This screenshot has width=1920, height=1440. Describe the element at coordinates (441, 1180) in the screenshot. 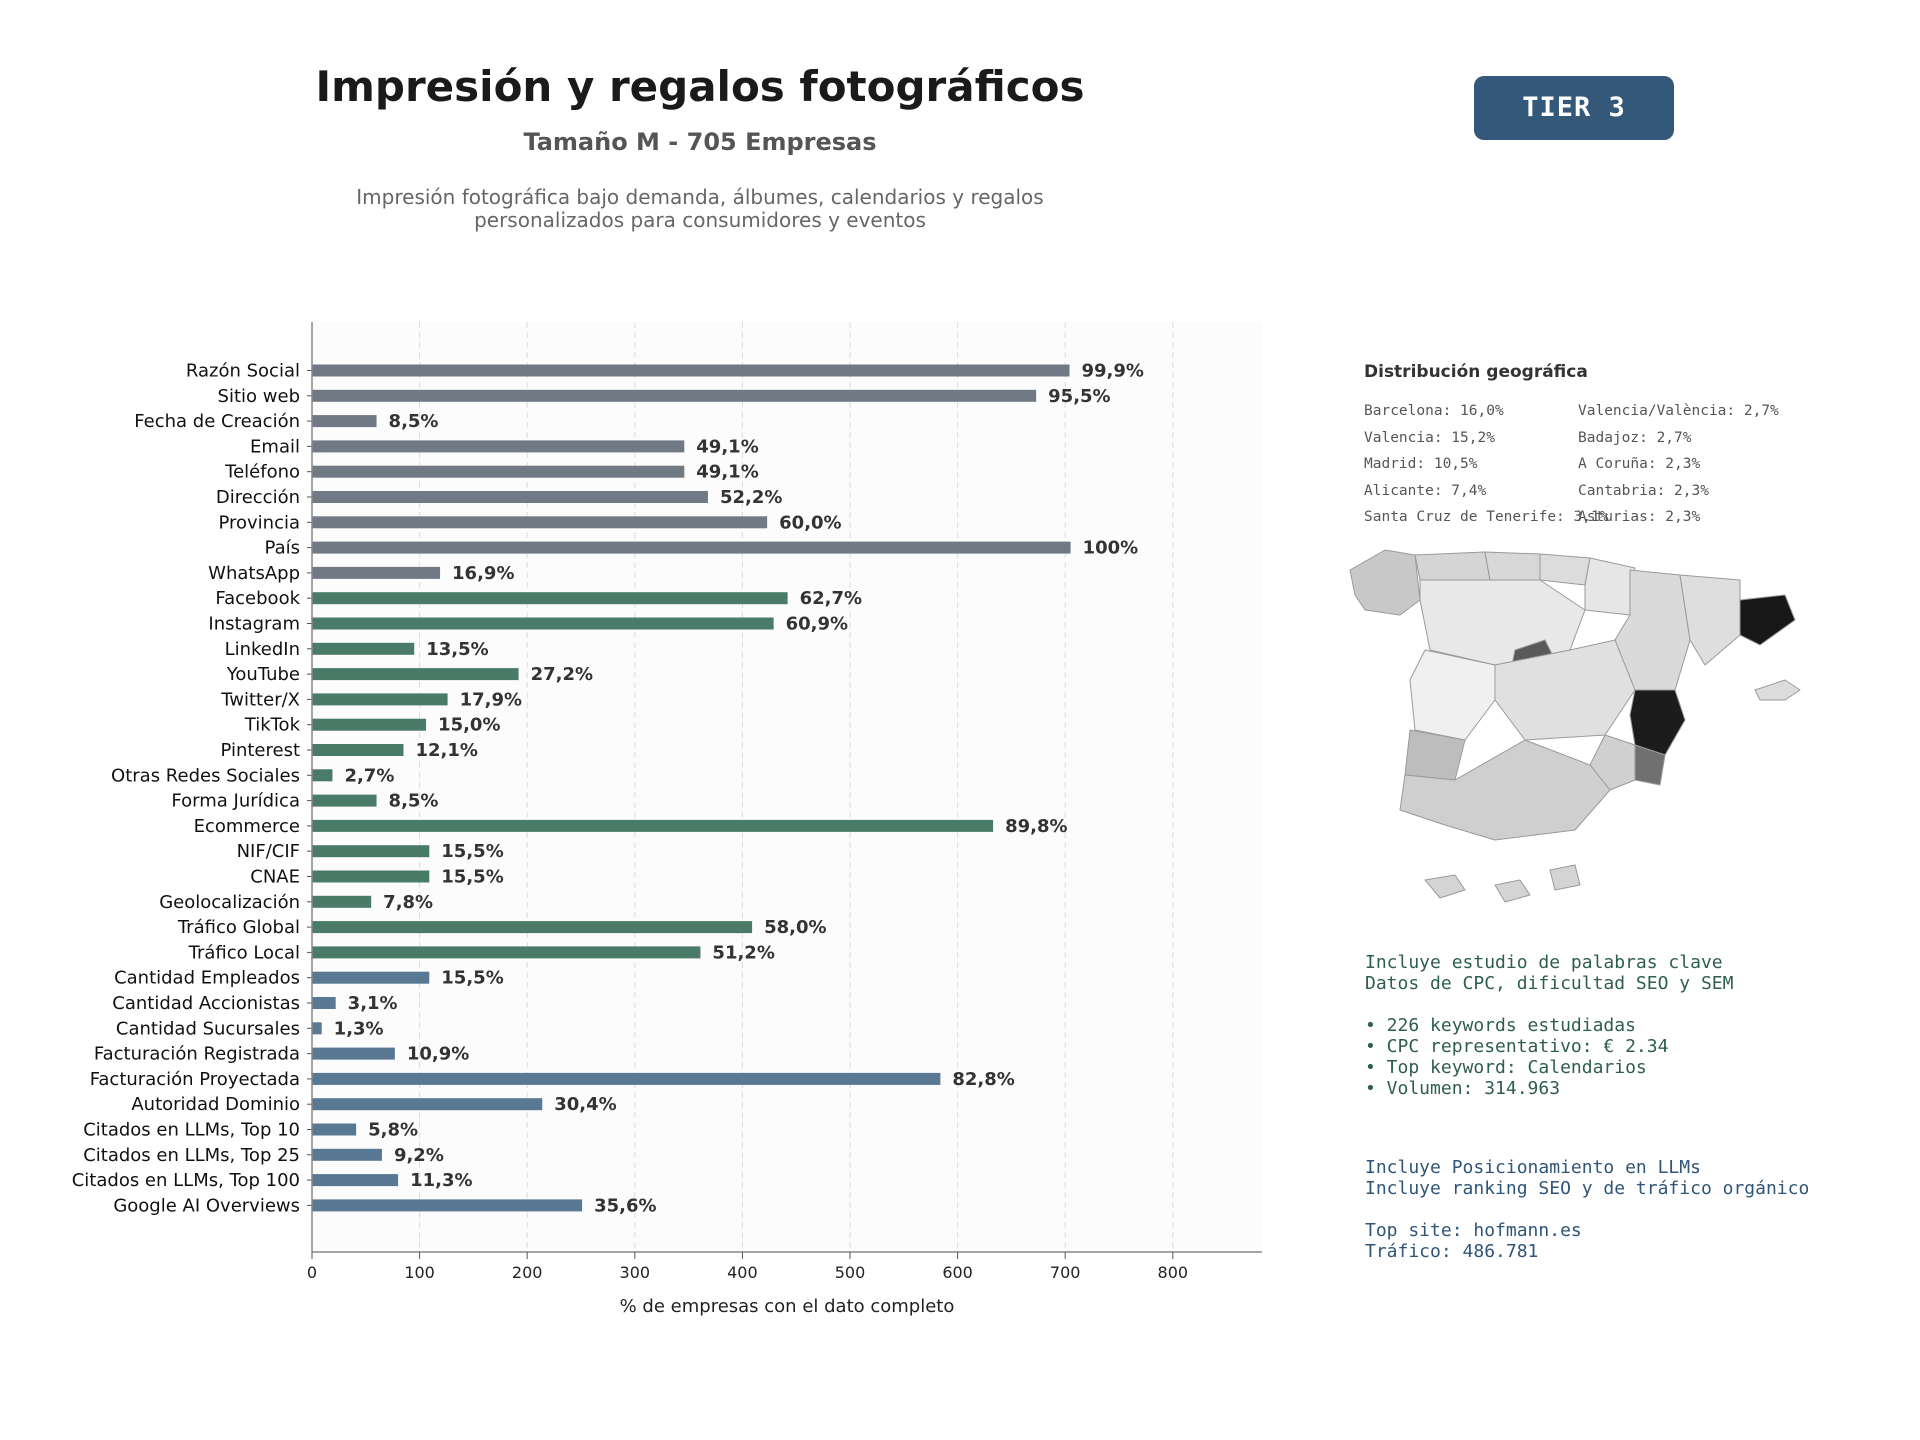

I see `value-label: 11,3%` at that location.